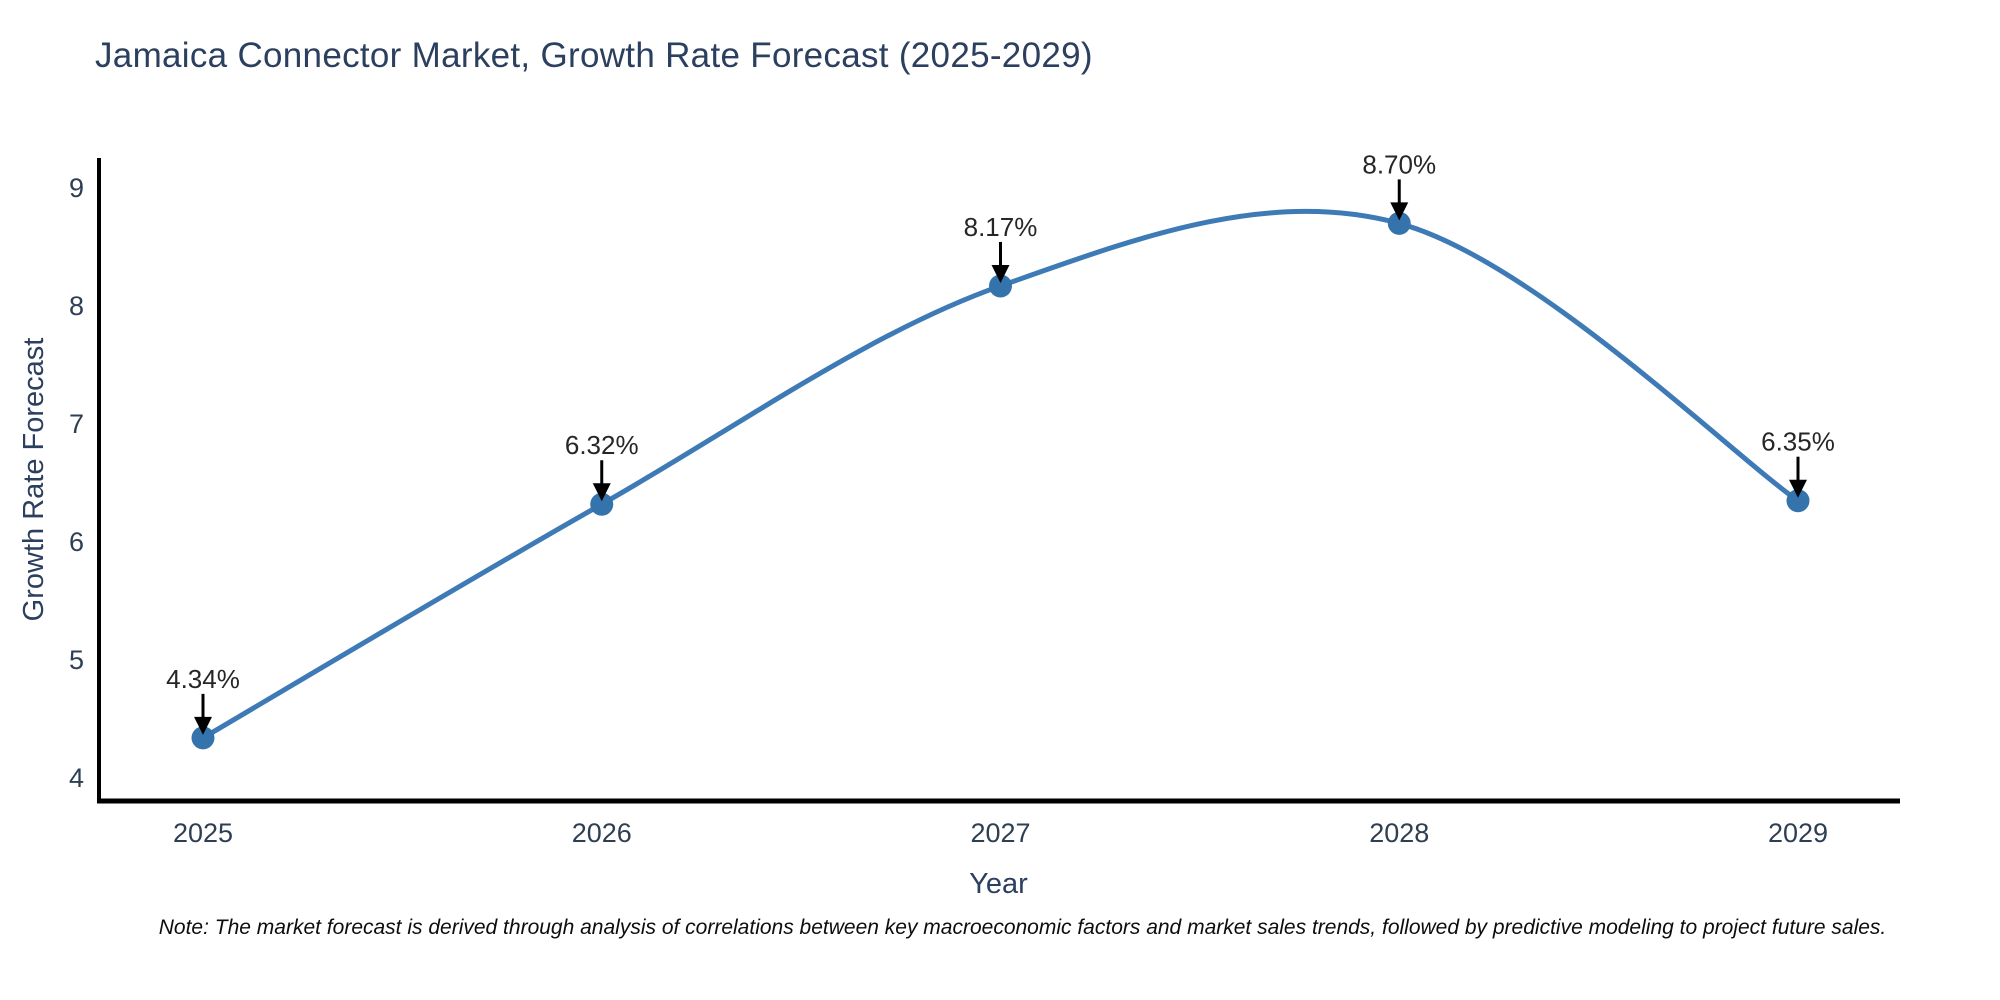  Describe the element at coordinates (1000, 286) in the screenshot. I see `data-point-2027` at that location.